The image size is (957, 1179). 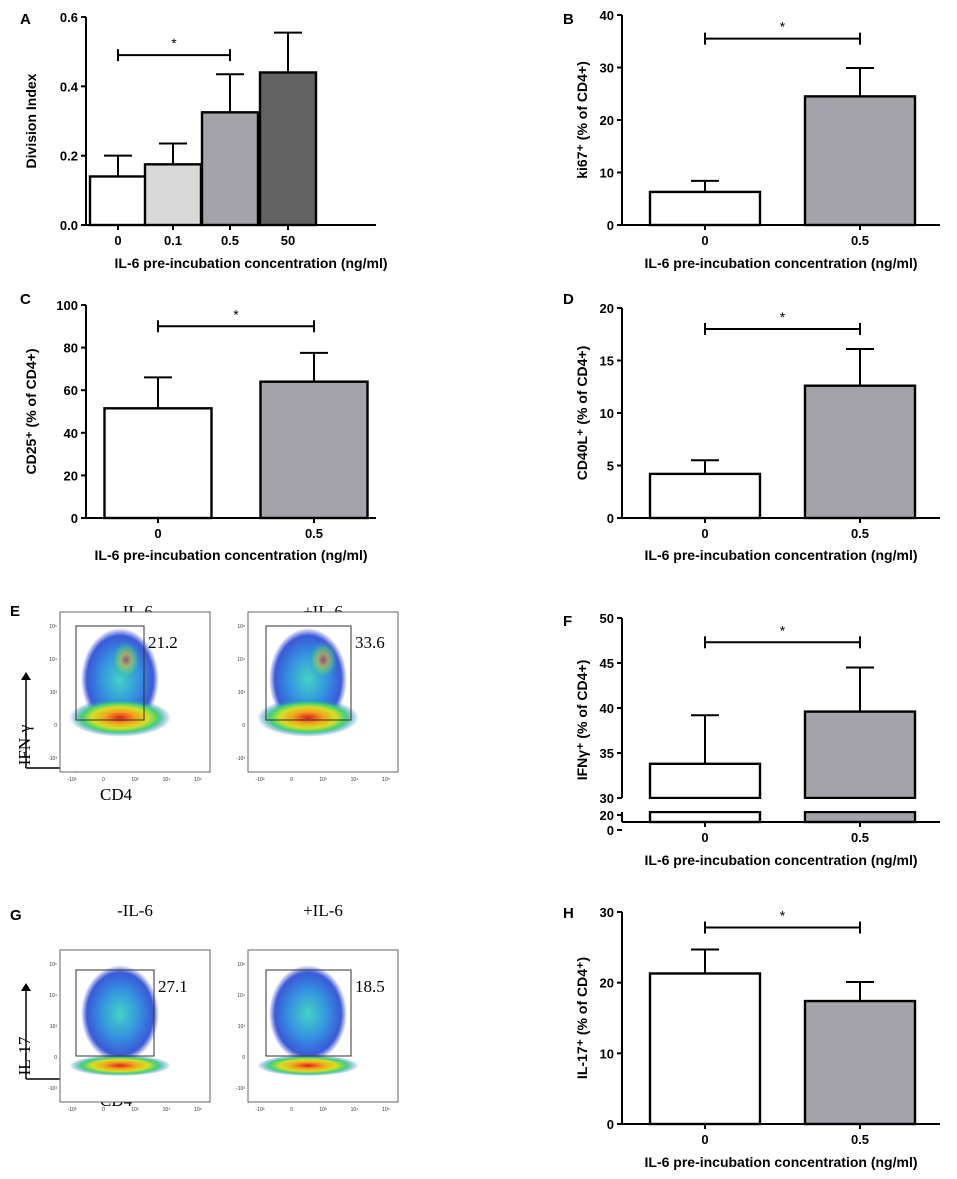 I want to click on y-axis-label: IFNγ⁺ (% of CD4+), so click(x=582, y=720).